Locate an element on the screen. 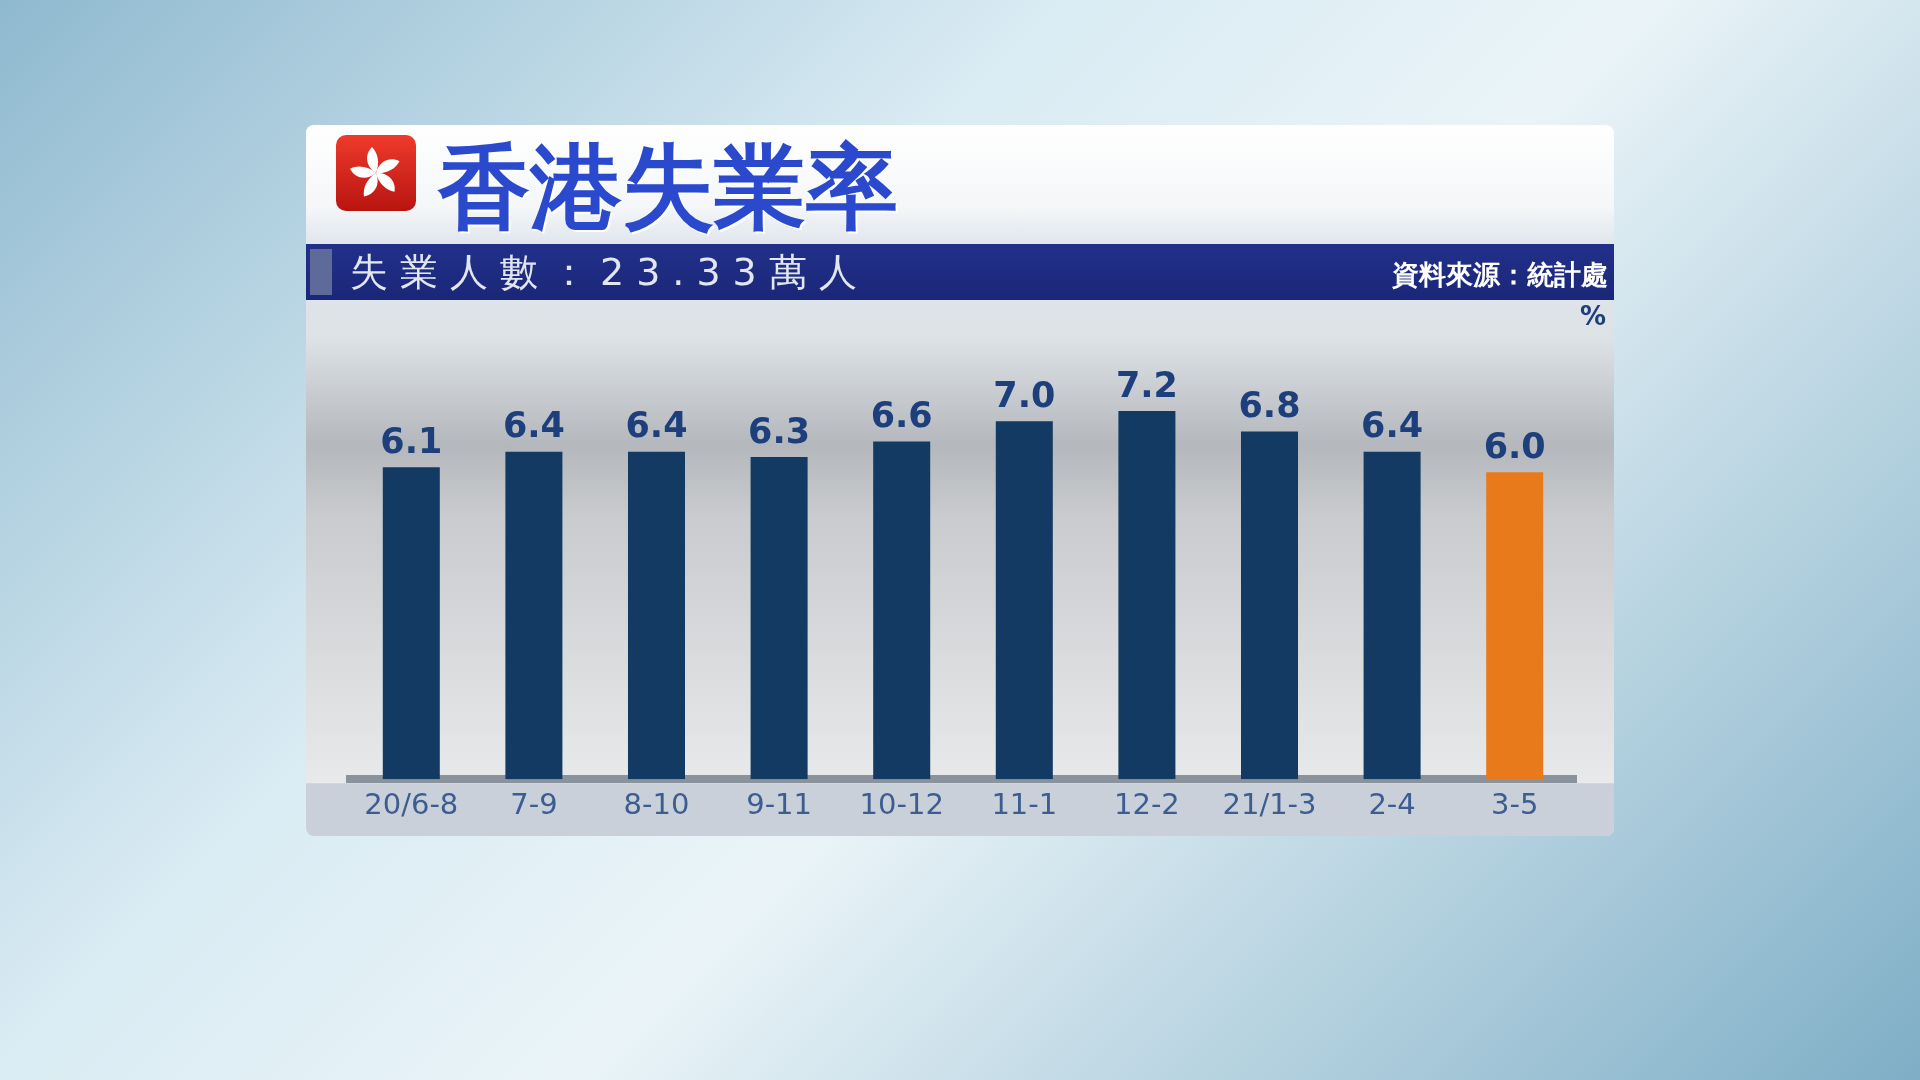 The image size is (1920, 1080). x-tick-label: 21/1-3 is located at coordinates (1269, 804).